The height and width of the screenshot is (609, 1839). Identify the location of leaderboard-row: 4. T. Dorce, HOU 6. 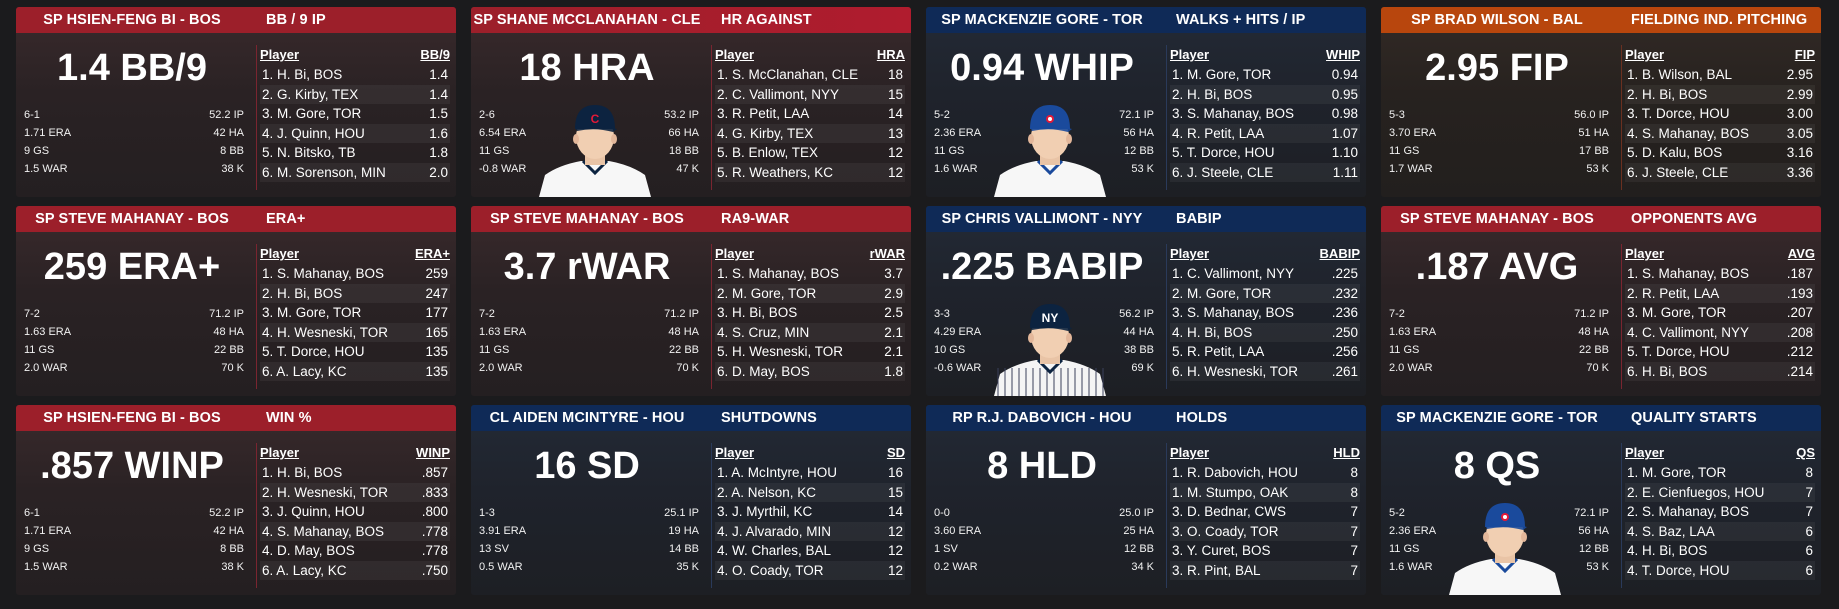
(1720, 570).